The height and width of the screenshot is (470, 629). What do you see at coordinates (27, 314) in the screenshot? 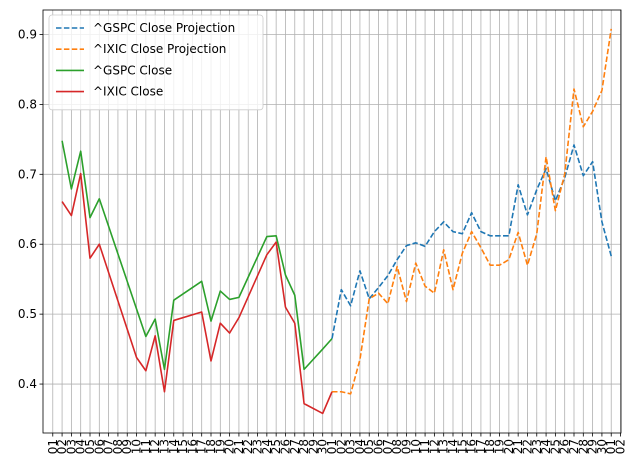
I see `y-tick-label: 0.5` at bounding box center [27, 314].